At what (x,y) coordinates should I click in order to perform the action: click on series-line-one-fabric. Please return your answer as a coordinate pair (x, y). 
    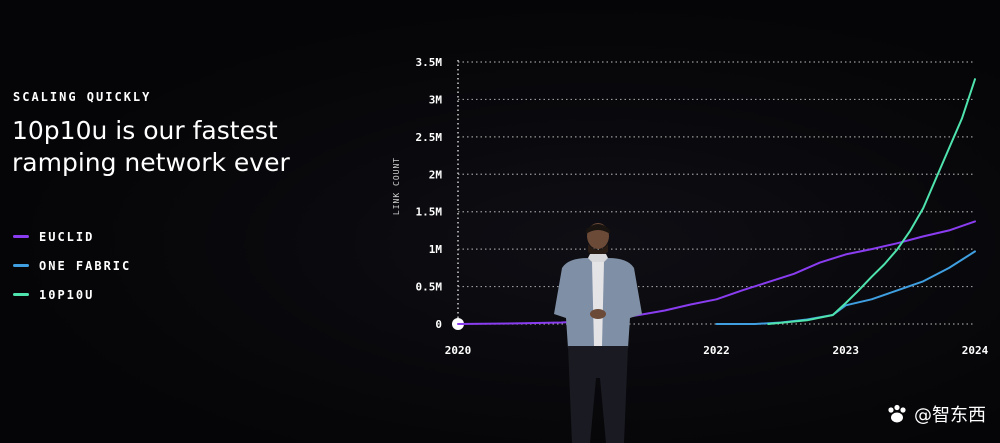
    Looking at the image, I should click on (845, 287).